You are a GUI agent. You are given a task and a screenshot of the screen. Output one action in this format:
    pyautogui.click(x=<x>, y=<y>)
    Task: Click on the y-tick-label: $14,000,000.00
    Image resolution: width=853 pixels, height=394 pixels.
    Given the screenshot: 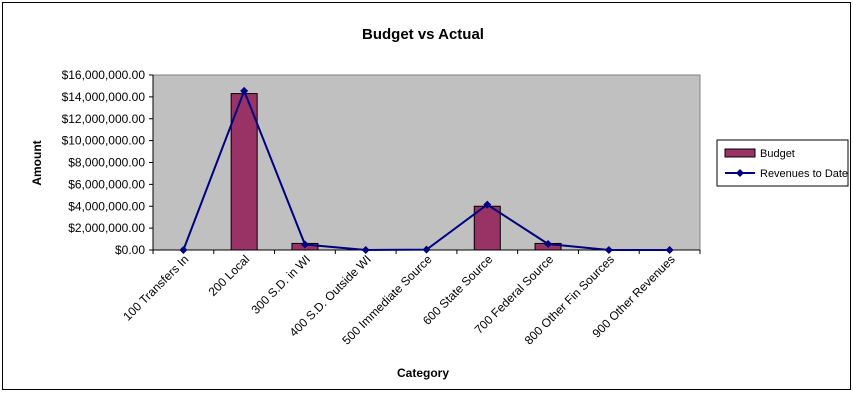 What is the action you would take?
    pyautogui.click(x=104, y=97)
    